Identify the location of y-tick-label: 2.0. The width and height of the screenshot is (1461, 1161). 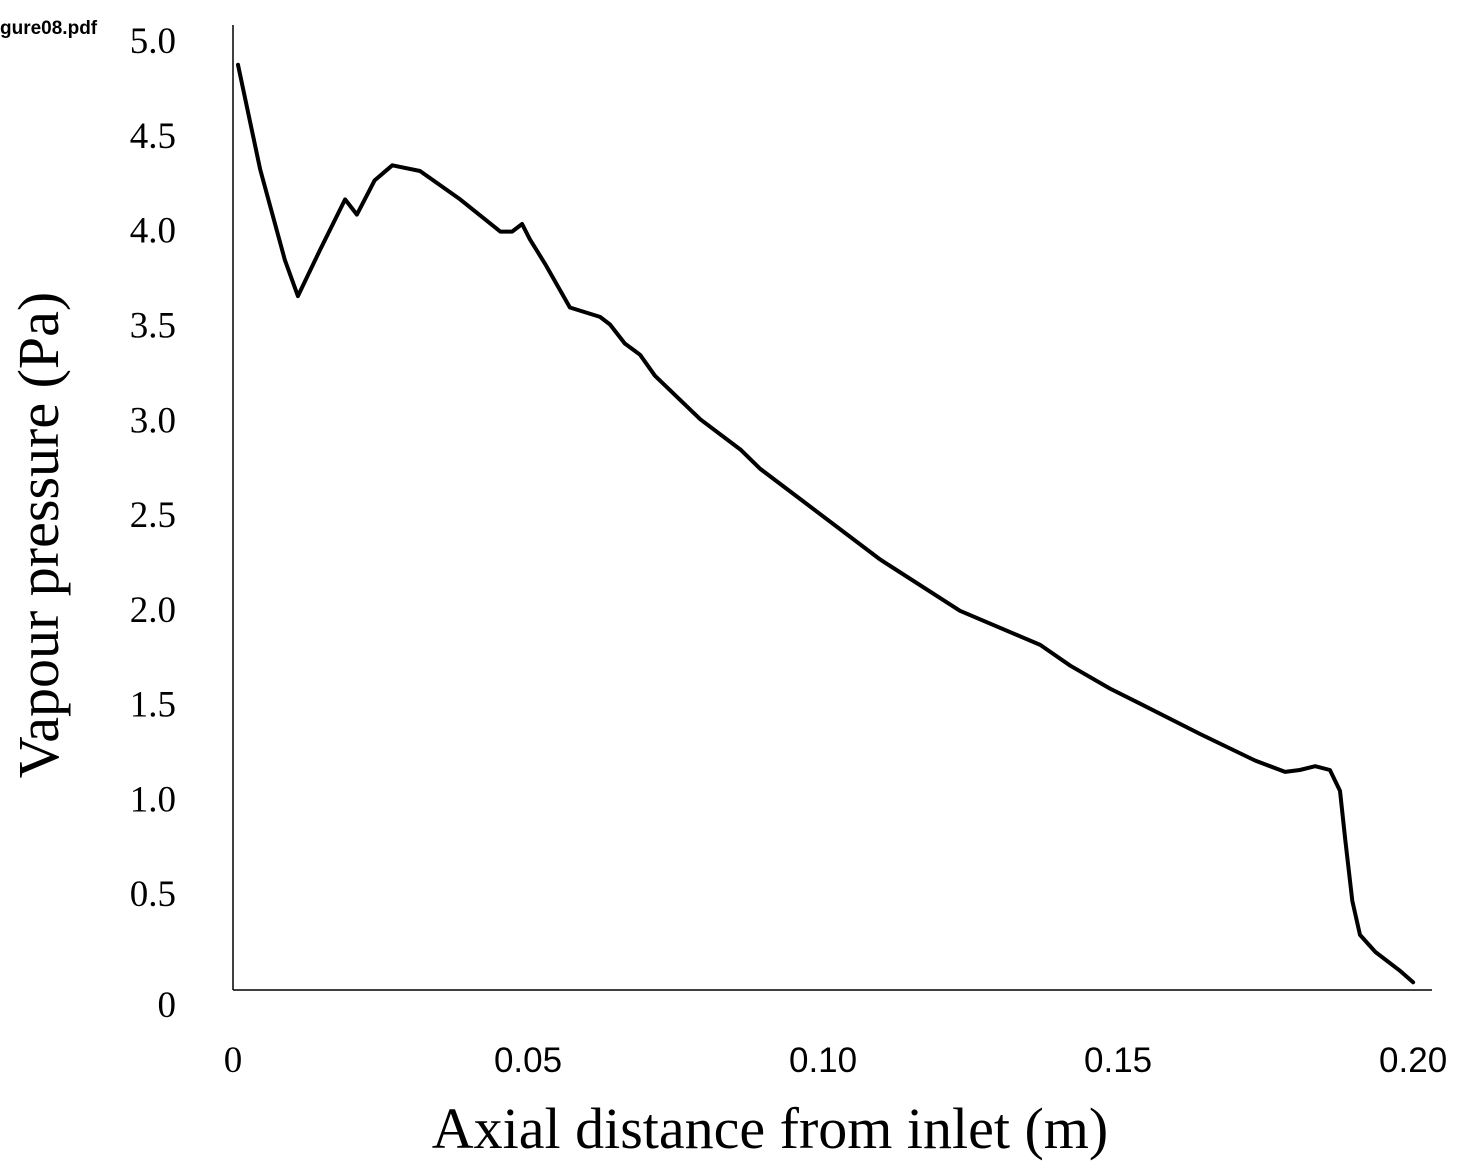
(153, 610).